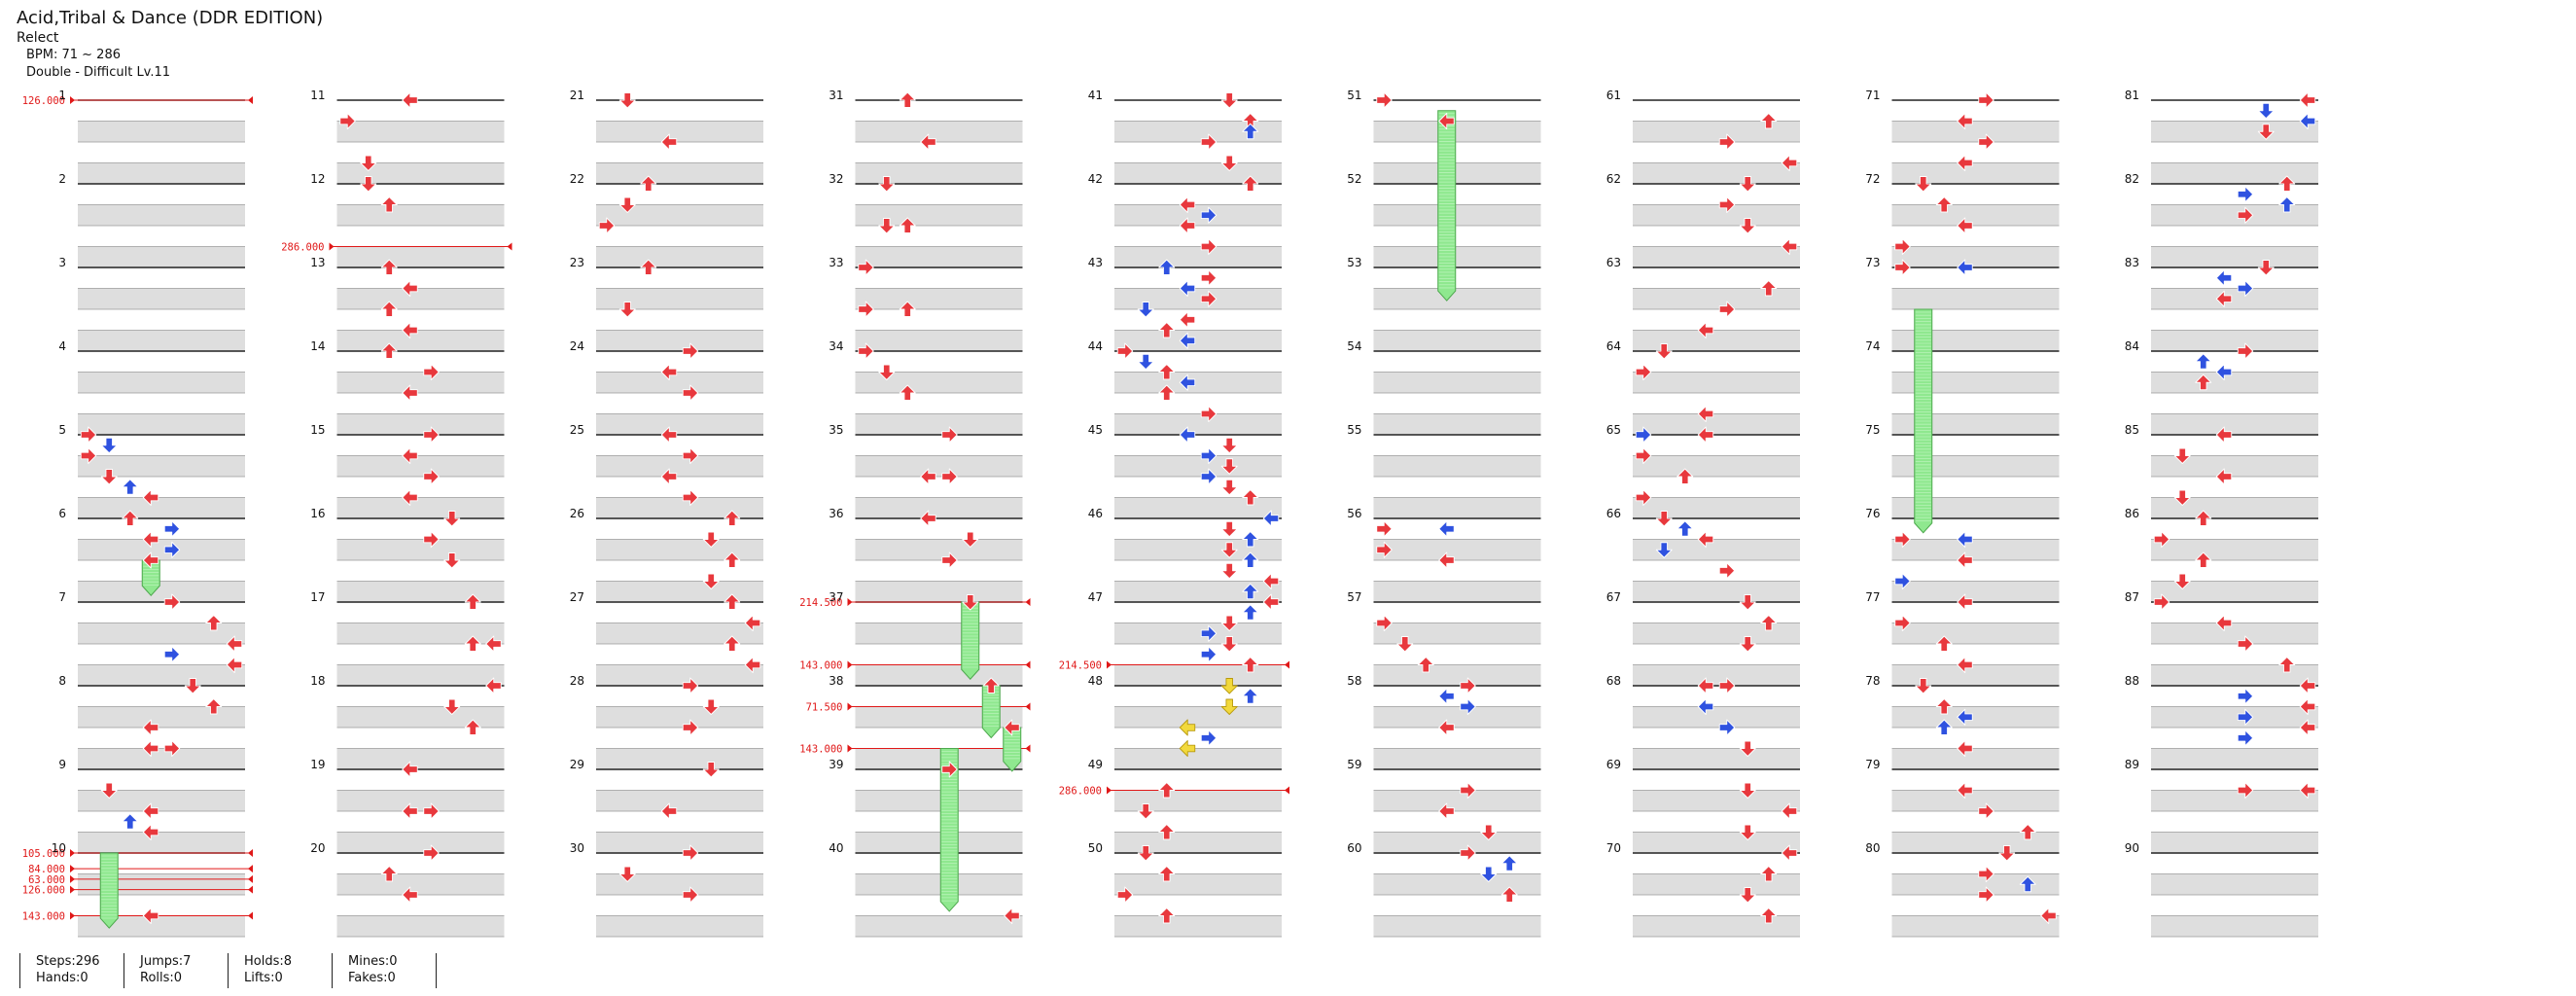 The image size is (2576, 996). Describe the element at coordinates (2132, 597) in the screenshot. I see `measure-number: 87` at that location.